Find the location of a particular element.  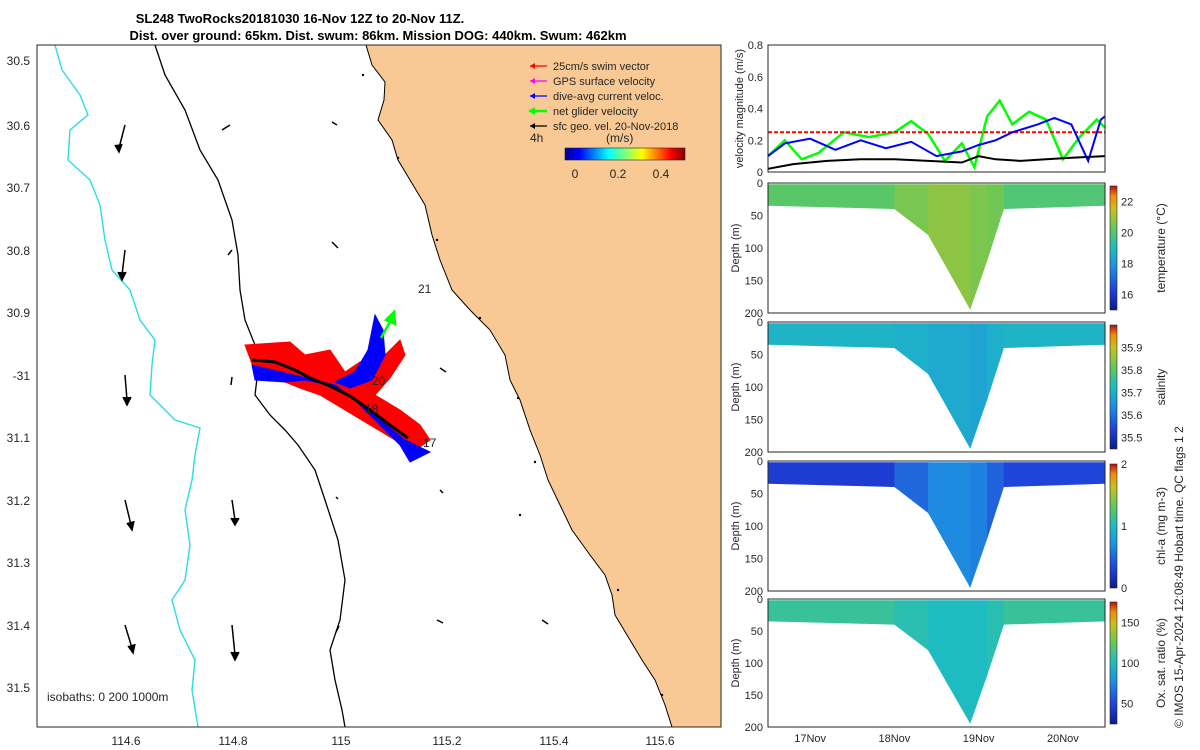

map-xtick: 114.8 is located at coordinates (232, 741).